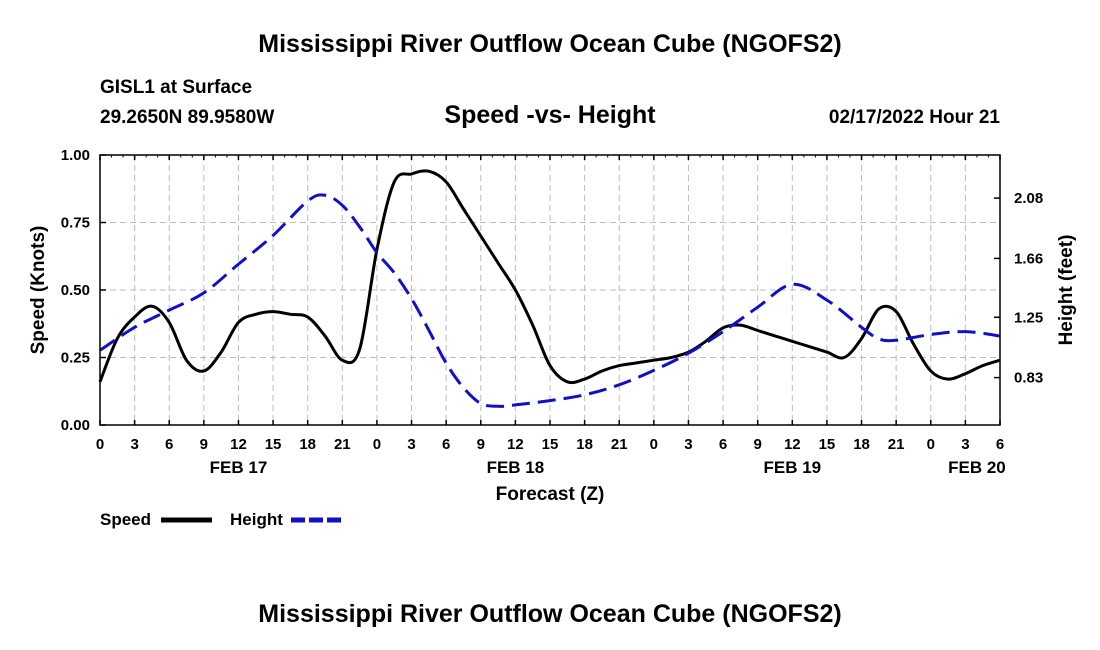 The width and height of the screenshot is (1100, 650). Describe the element at coordinates (239, 467) in the screenshot. I see `x-day-label: FEB 17` at that location.